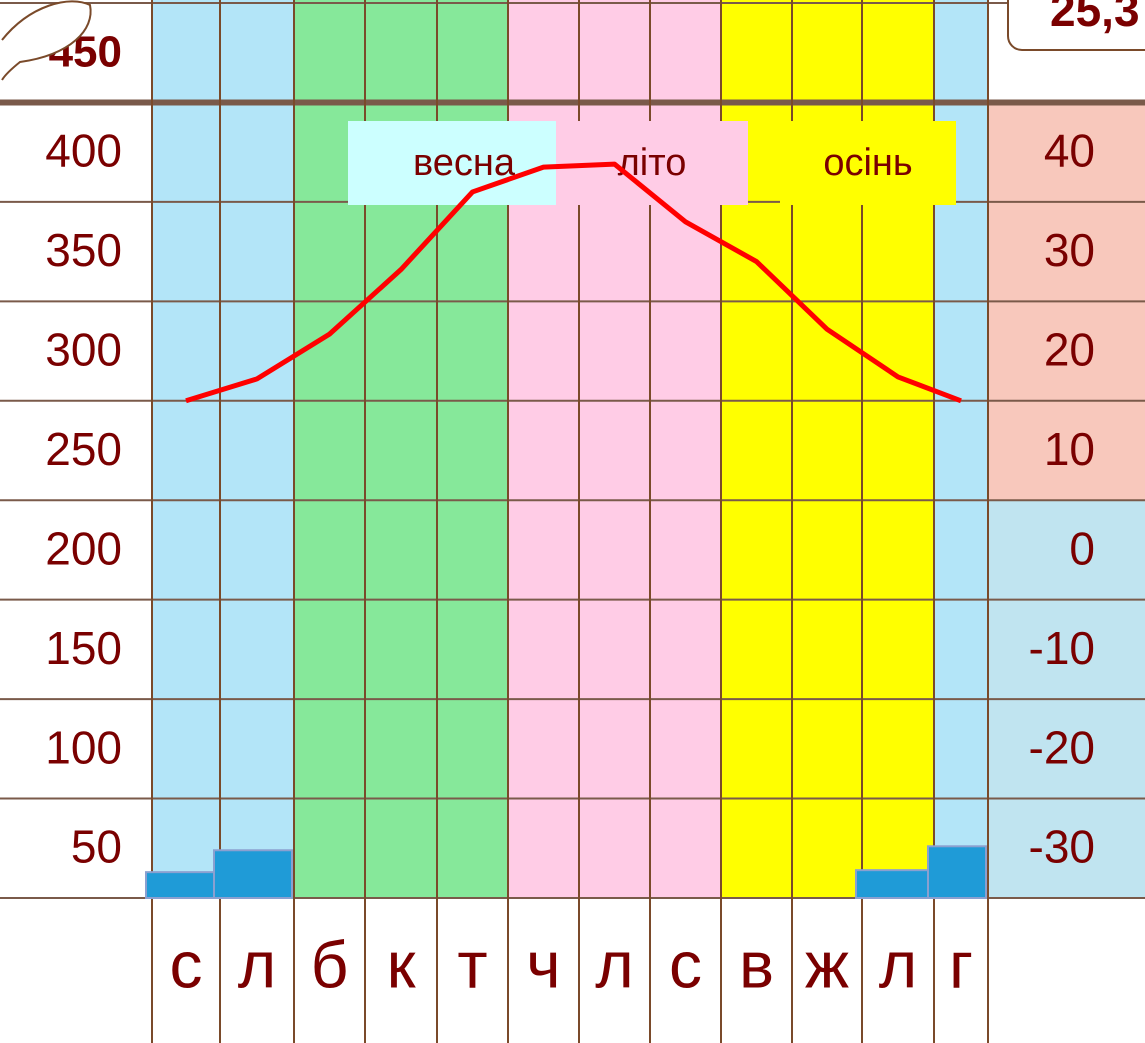 The width and height of the screenshot is (1145, 1043). What do you see at coordinates (472, 964) in the screenshot?
I see `month-label: т` at bounding box center [472, 964].